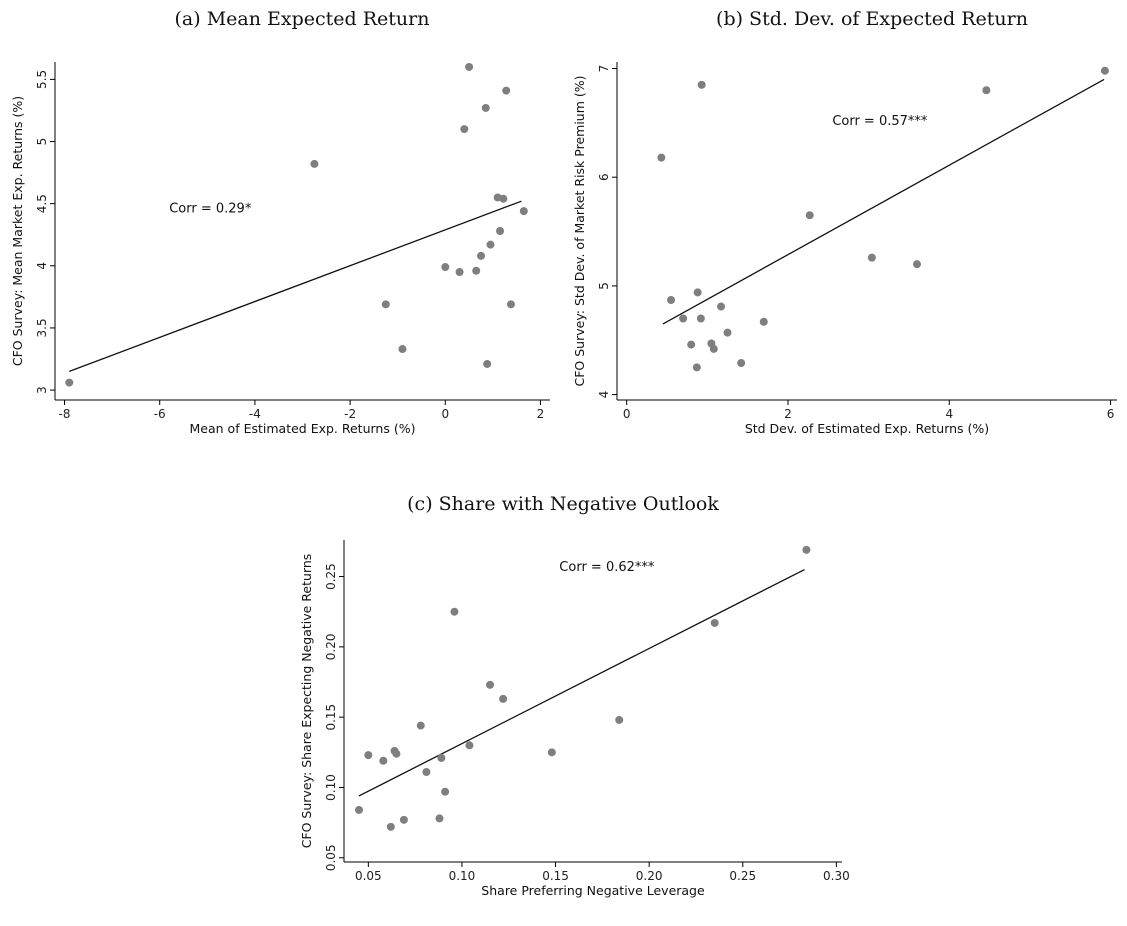  Describe the element at coordinates (331, 647) in the screenshot. I see `y-tick-label: 0.20` at that location.